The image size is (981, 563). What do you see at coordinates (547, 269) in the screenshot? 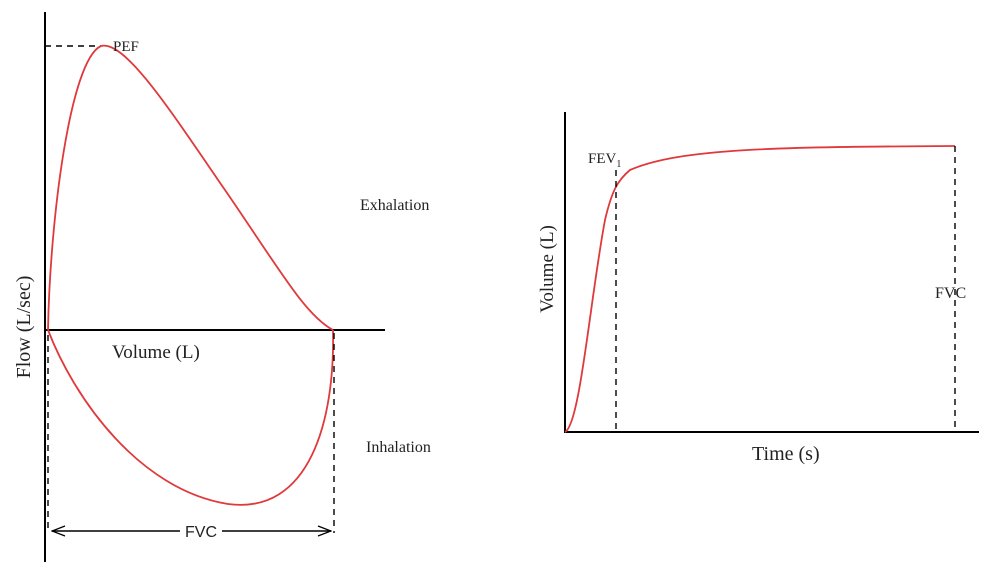
I see `volume-axis-label-right: Volume (L)` at bounding box center [547, 269].